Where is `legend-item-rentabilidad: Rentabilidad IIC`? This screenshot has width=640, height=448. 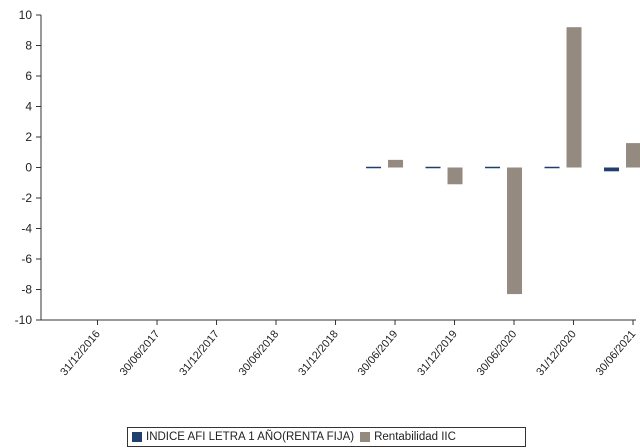
legend-item-rentabilidad: Rentabilidad IIC is located at coordinates (408, 437).